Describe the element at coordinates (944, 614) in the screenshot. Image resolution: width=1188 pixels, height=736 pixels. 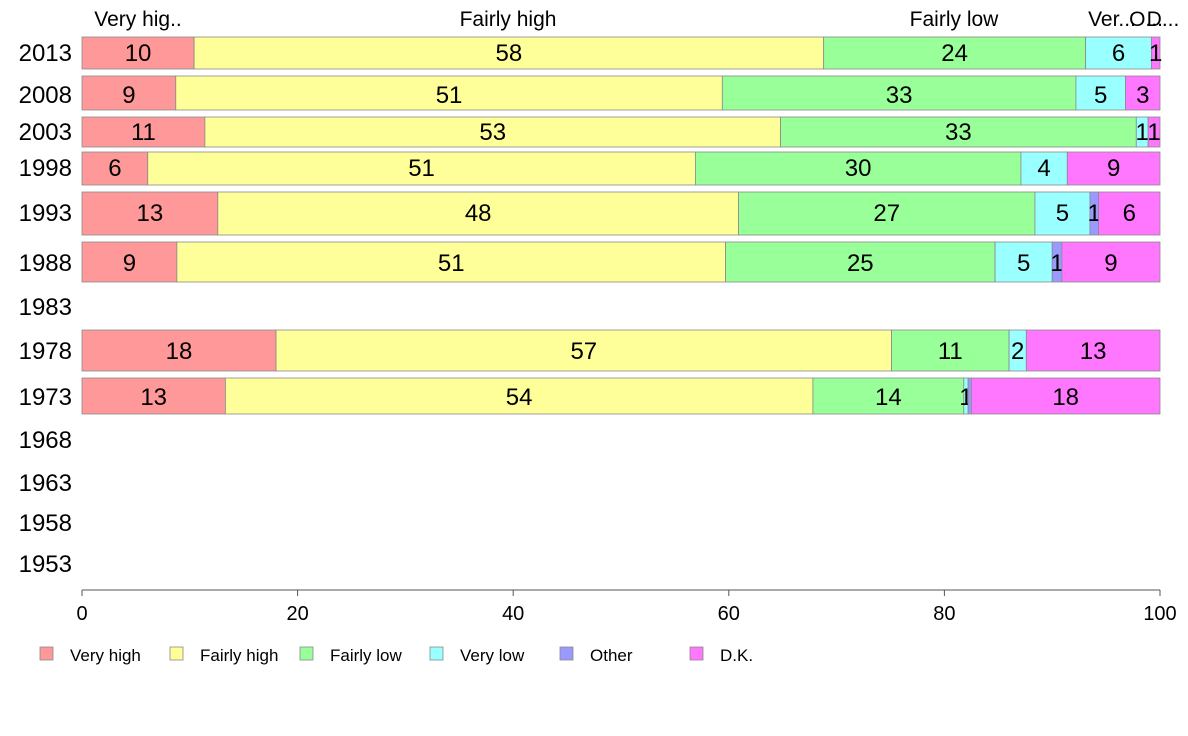
I see `x-tick-label: 80` at that location.